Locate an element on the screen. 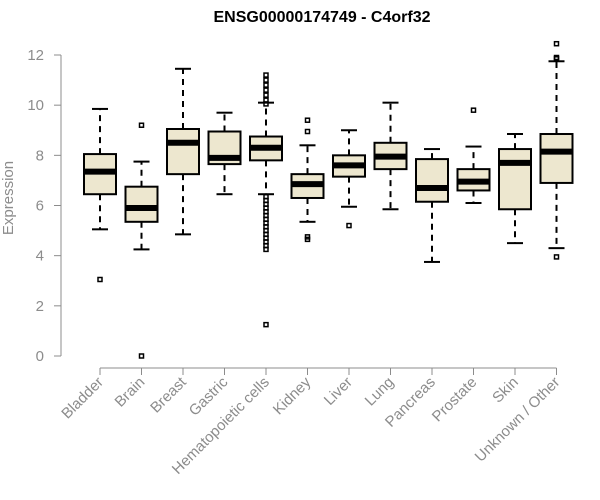 The width and height of the screenshot is (600, 500). x-tick-label: Prostate is located at coordinates (455, 400).